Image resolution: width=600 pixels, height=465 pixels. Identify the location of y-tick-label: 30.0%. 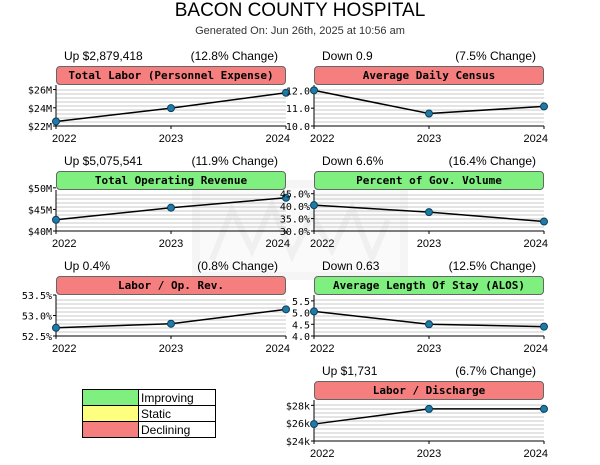
(295, 232).